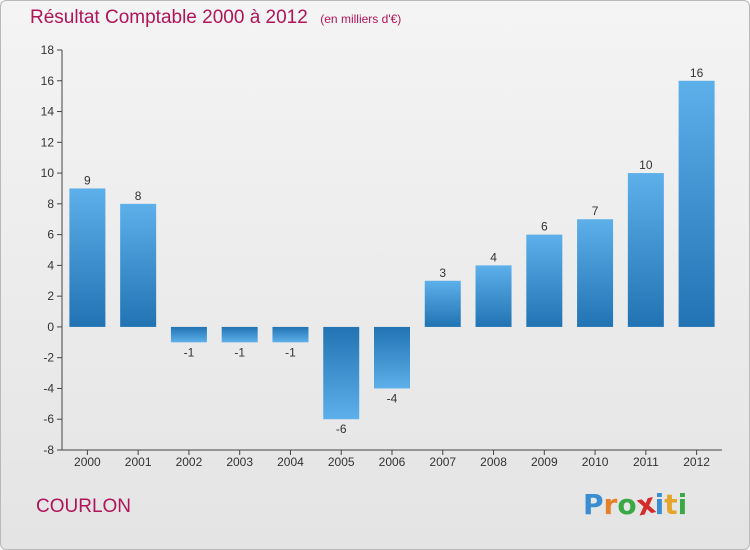 This screenshot has height=550, width=750. Describe the element at coordinates (544, 227) in the screenshot. I see `value-label-2009: 6` at that location.